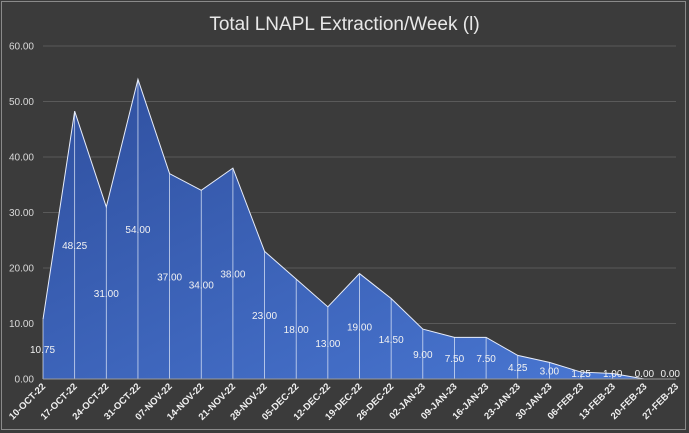  Describe the element at coordinates (296, 330) in the screenshot. I see `data-label: 18.00` at that location.